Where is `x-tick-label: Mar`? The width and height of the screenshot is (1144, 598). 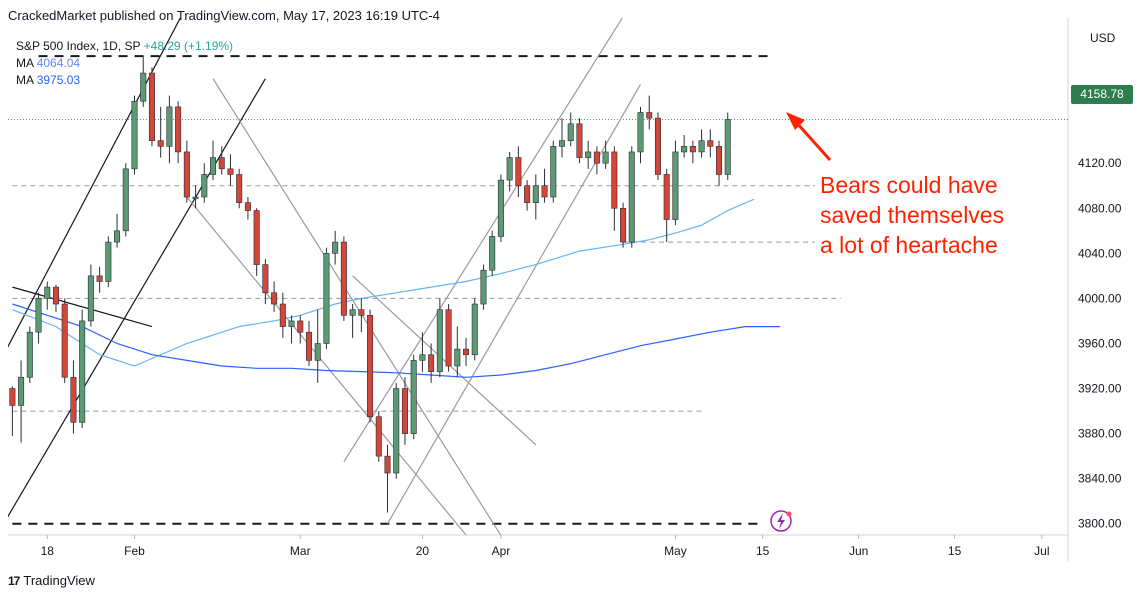 x-tick-label: Mar is located at coordinates (300, 551).